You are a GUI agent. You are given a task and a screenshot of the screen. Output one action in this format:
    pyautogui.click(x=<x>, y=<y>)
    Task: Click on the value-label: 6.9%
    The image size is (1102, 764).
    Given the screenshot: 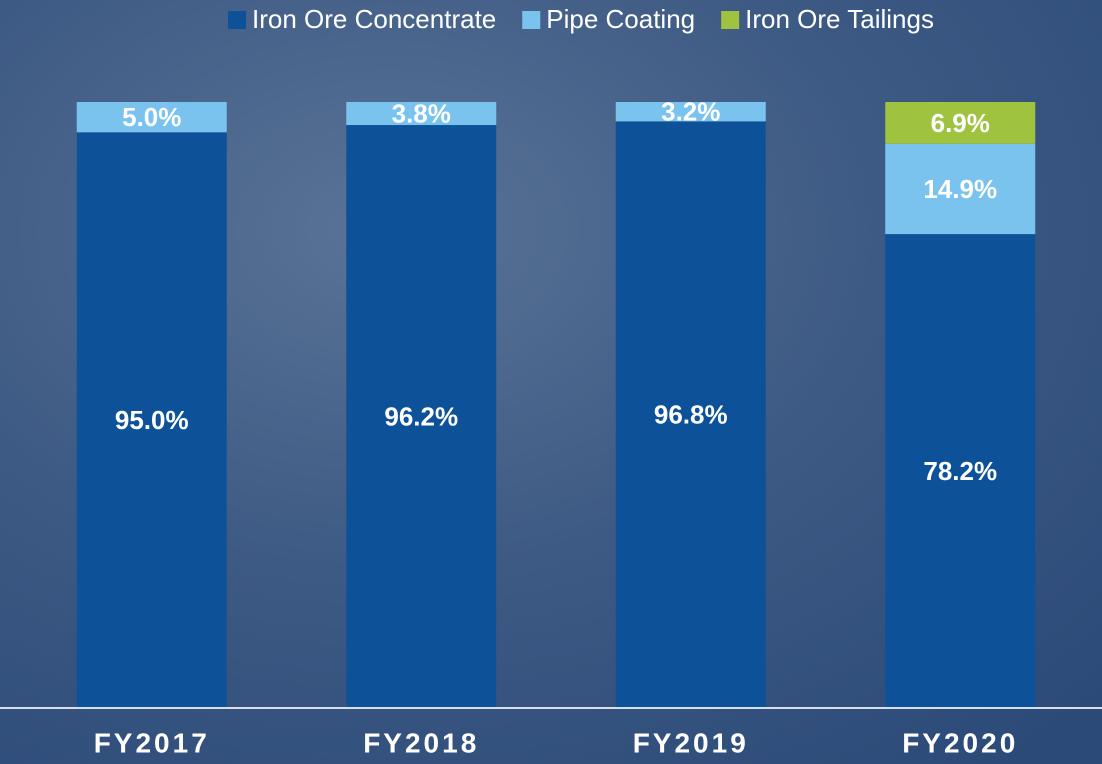 What is the action you would take?
    pyautogui.click(x=960, y=123)
    